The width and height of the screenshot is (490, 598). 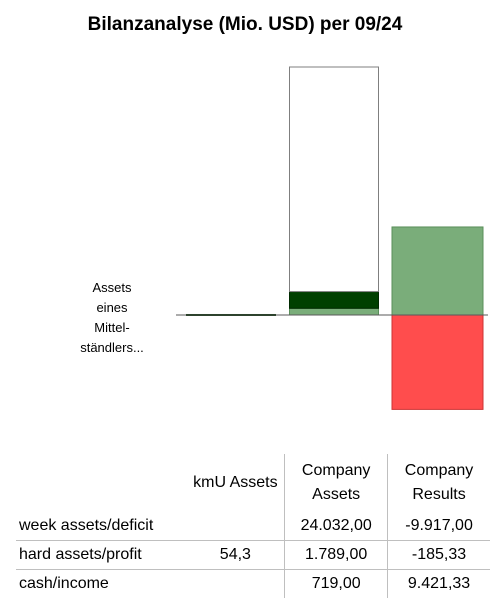 What do you see at coordinates (101, 483) in the screenshot?
I see `table-header-corner` at bounding box center [101, 483].